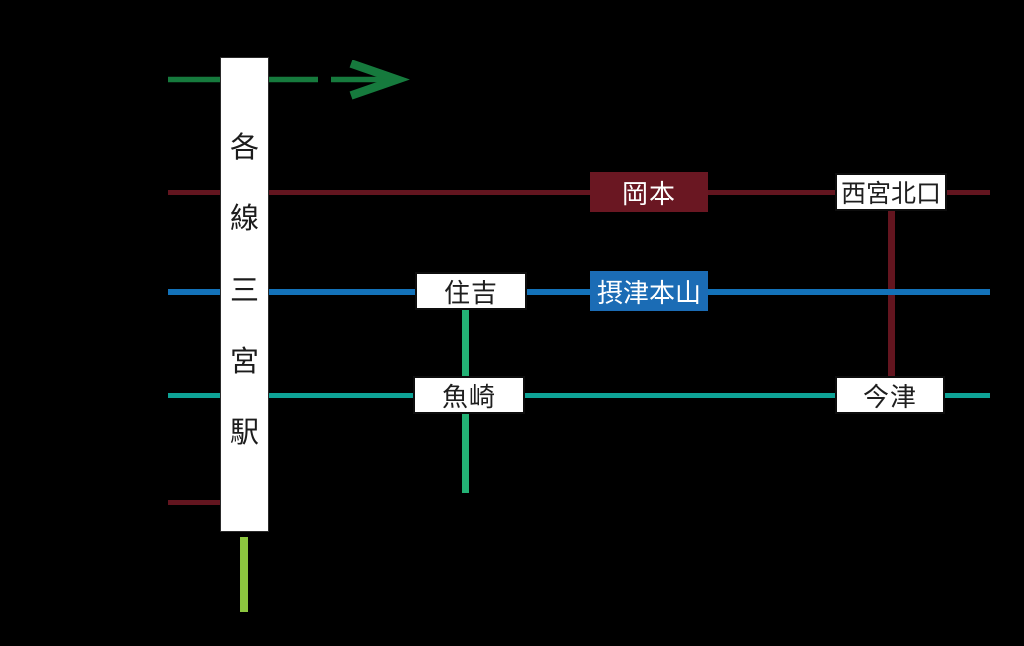  I want to click on station-box-nishinomiya-kitaguchi: 西宮北口, so click(891, 192).